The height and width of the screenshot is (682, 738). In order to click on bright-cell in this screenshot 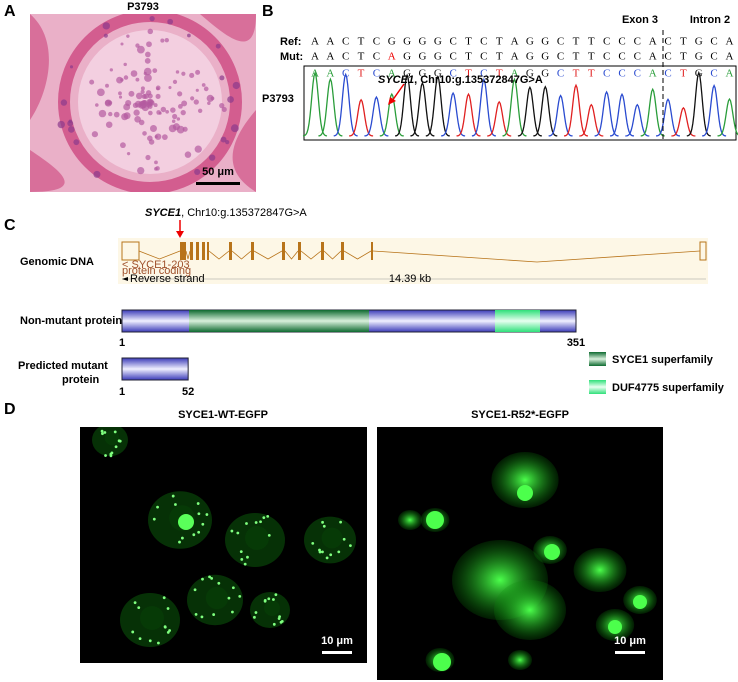, I will do `click(525, 493)`.